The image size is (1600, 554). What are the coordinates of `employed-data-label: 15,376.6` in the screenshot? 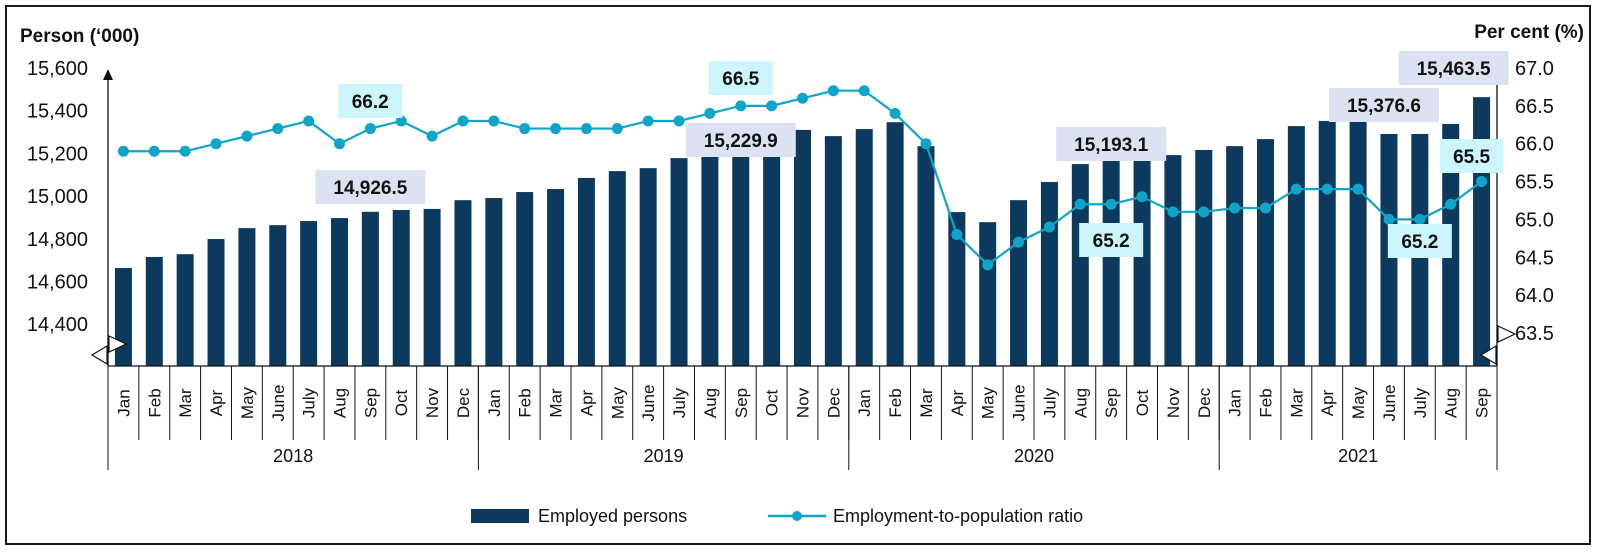 It's located at (1383, 105).